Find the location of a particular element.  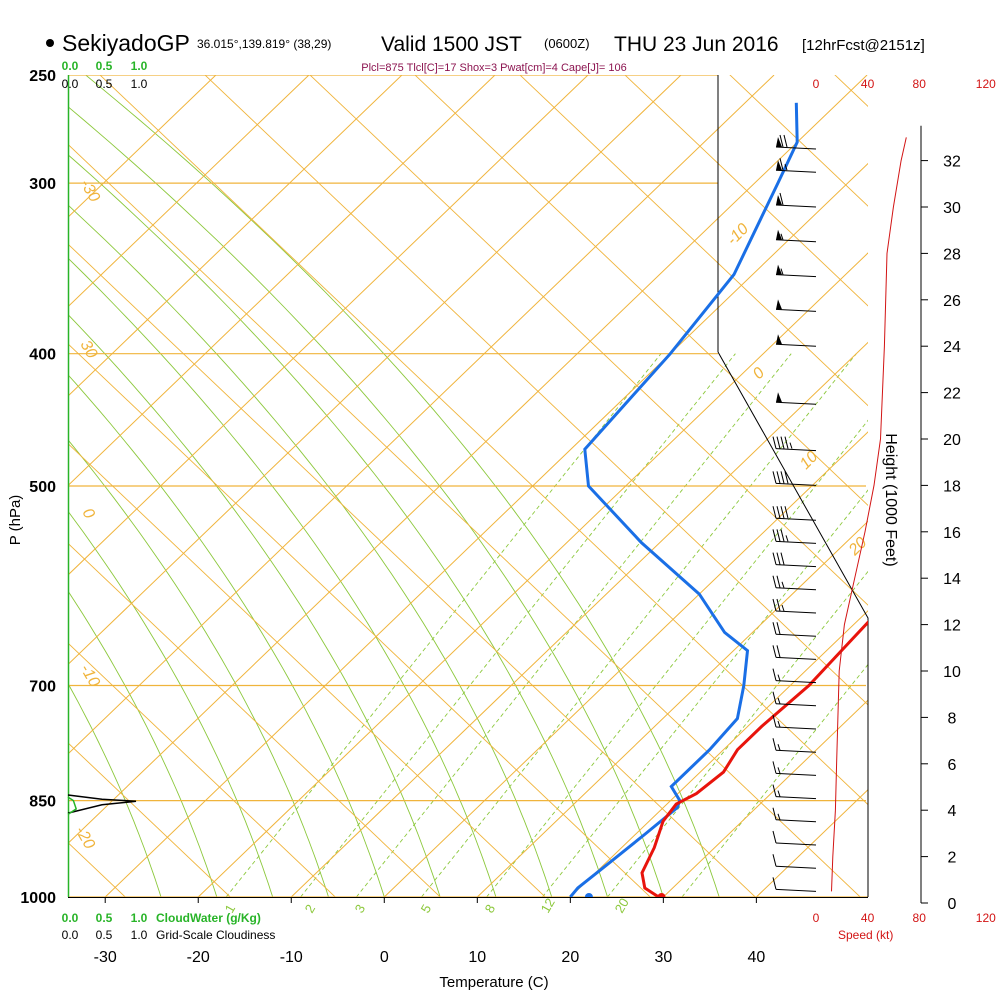

surface-dewpoint-marker is located at coordinates (588, 895).